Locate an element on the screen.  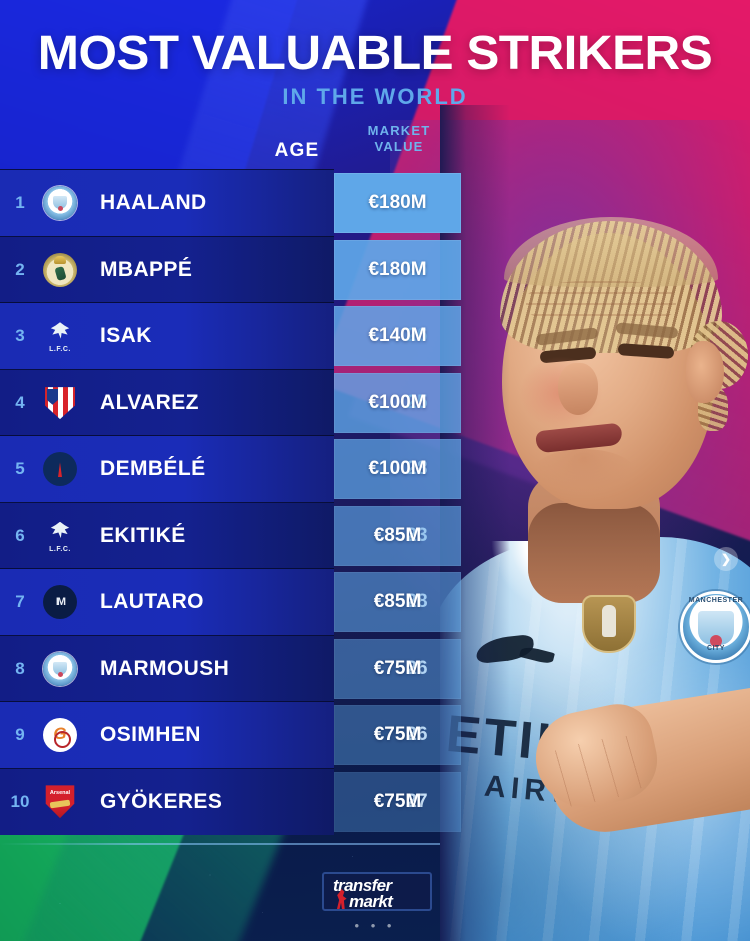
player-name: MARMOUSH is located at coordinates (165, 668).